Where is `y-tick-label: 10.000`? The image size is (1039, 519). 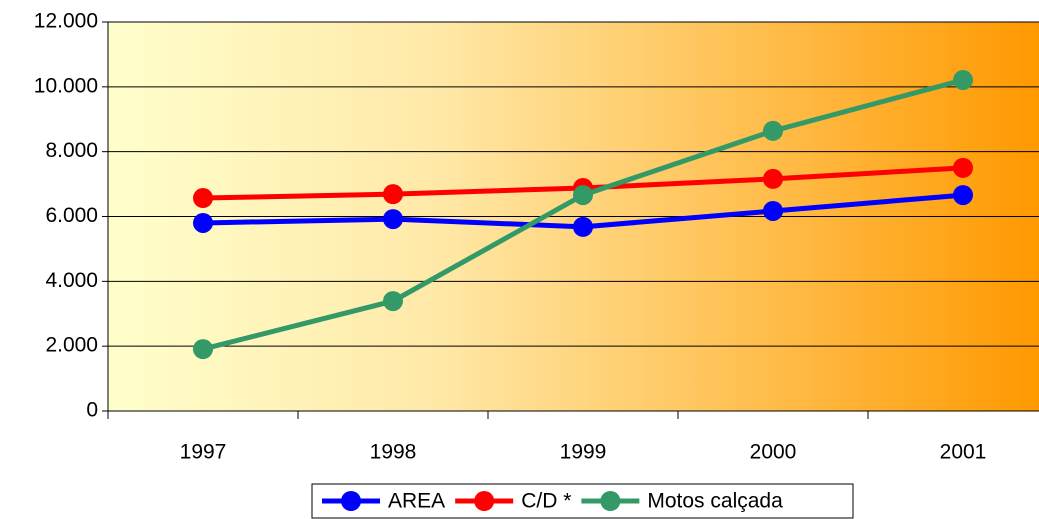
y-tick-label: 10.000 is located at coordinates (66, 85).